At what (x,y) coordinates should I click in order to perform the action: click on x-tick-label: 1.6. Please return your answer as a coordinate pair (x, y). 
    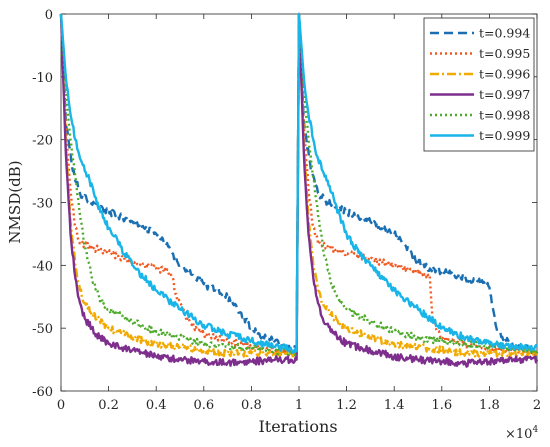
    Looking at the image, I should click on (441, 405).